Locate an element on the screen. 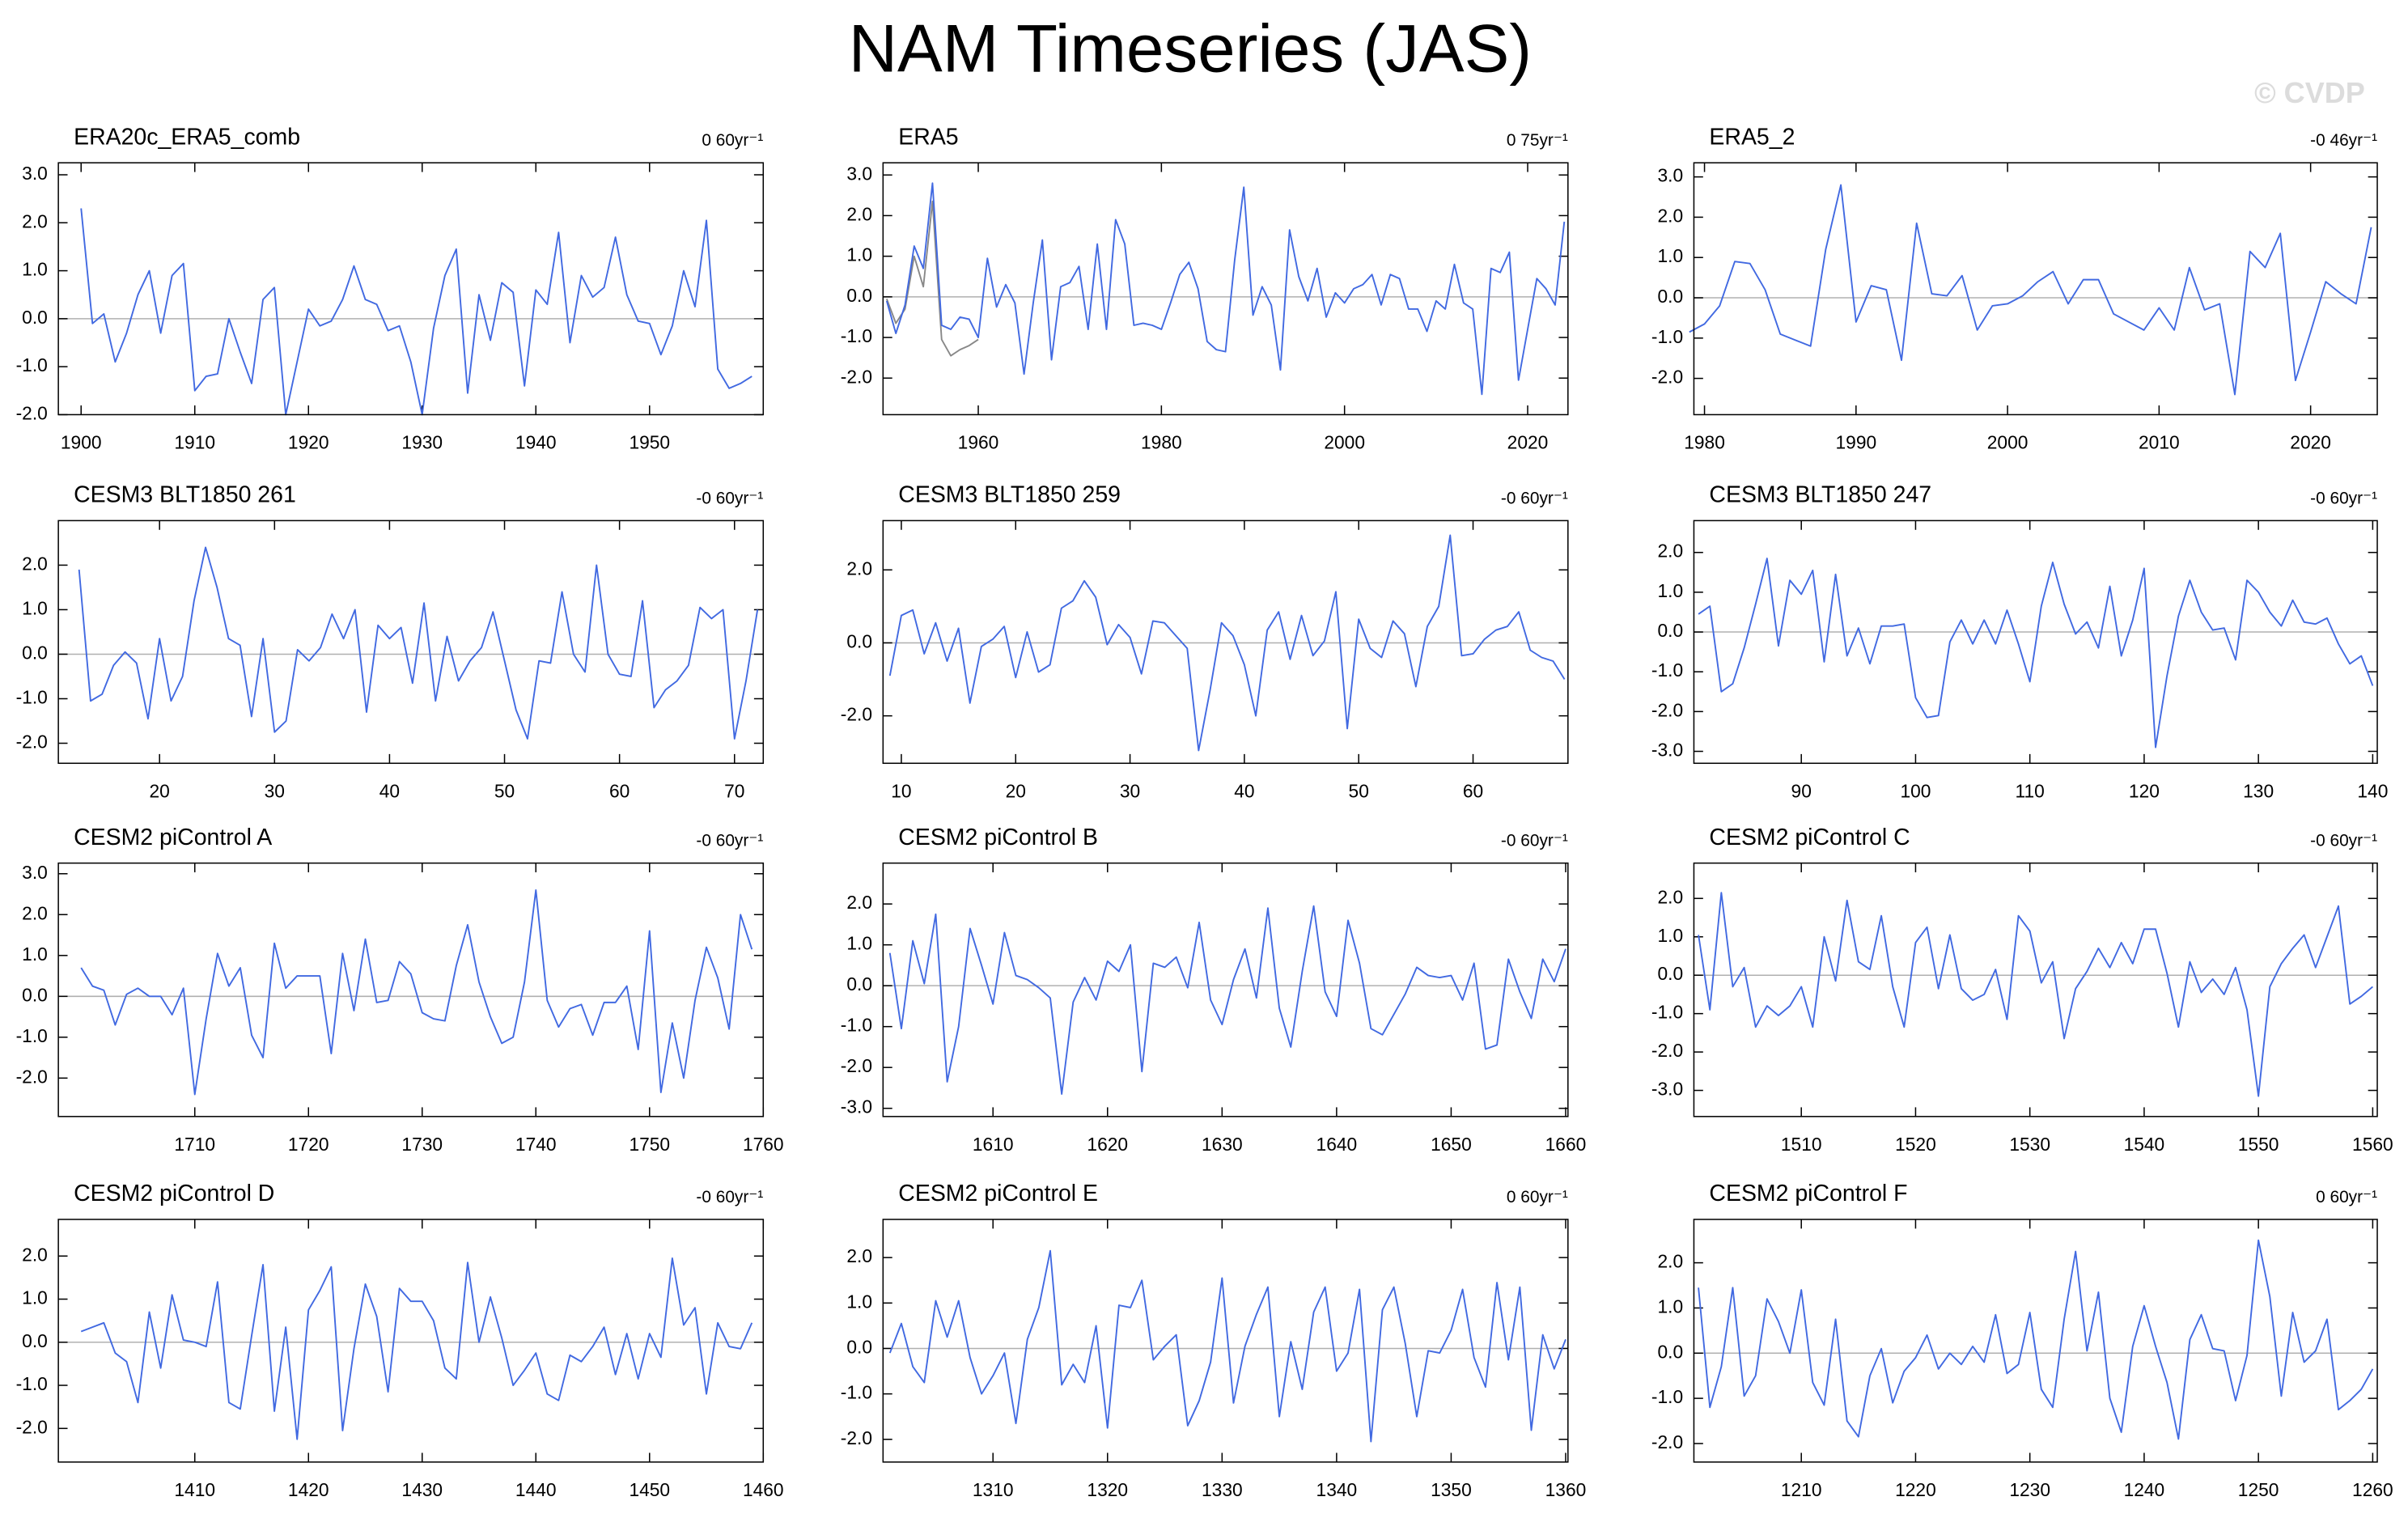 The width and height of the screenshot is (2408, 1535). x-tick-label: 1340 is located at coordinates (1337, 1489).